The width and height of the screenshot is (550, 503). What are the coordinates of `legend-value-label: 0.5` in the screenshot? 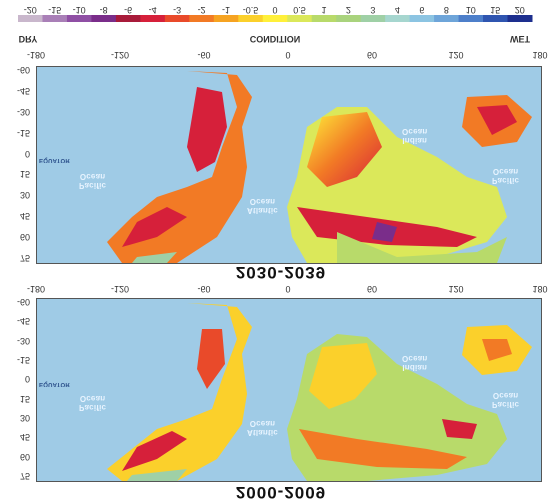 It's located at (299, 10).